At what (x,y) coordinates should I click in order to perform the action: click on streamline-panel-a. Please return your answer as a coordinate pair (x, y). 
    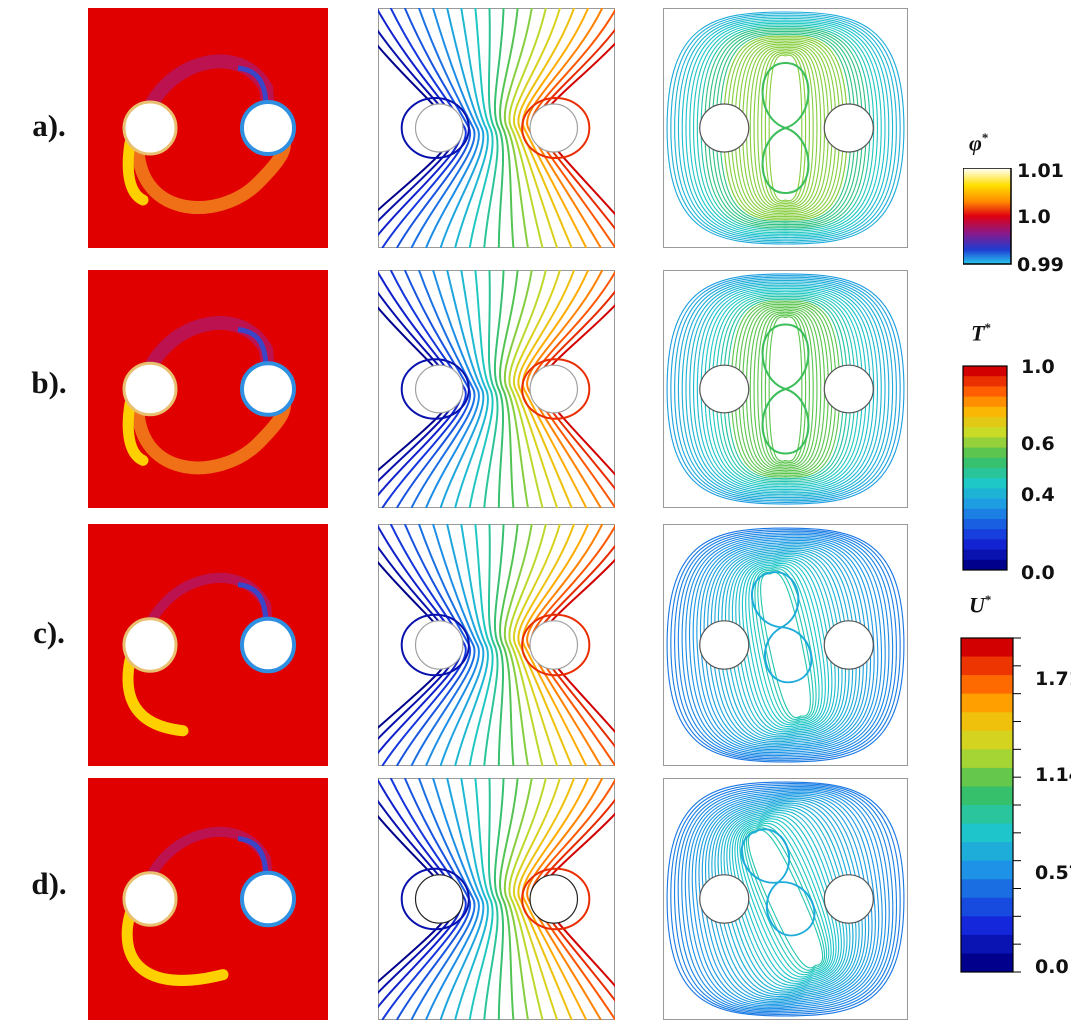
    Looking at the image, I should click on (785, 128).